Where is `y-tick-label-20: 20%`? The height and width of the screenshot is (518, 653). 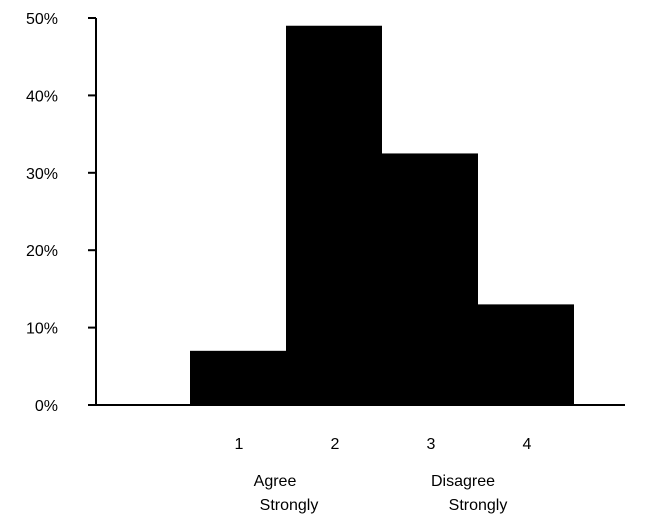
y-tick-label-20: 20% is located at coordinates (42, 251).